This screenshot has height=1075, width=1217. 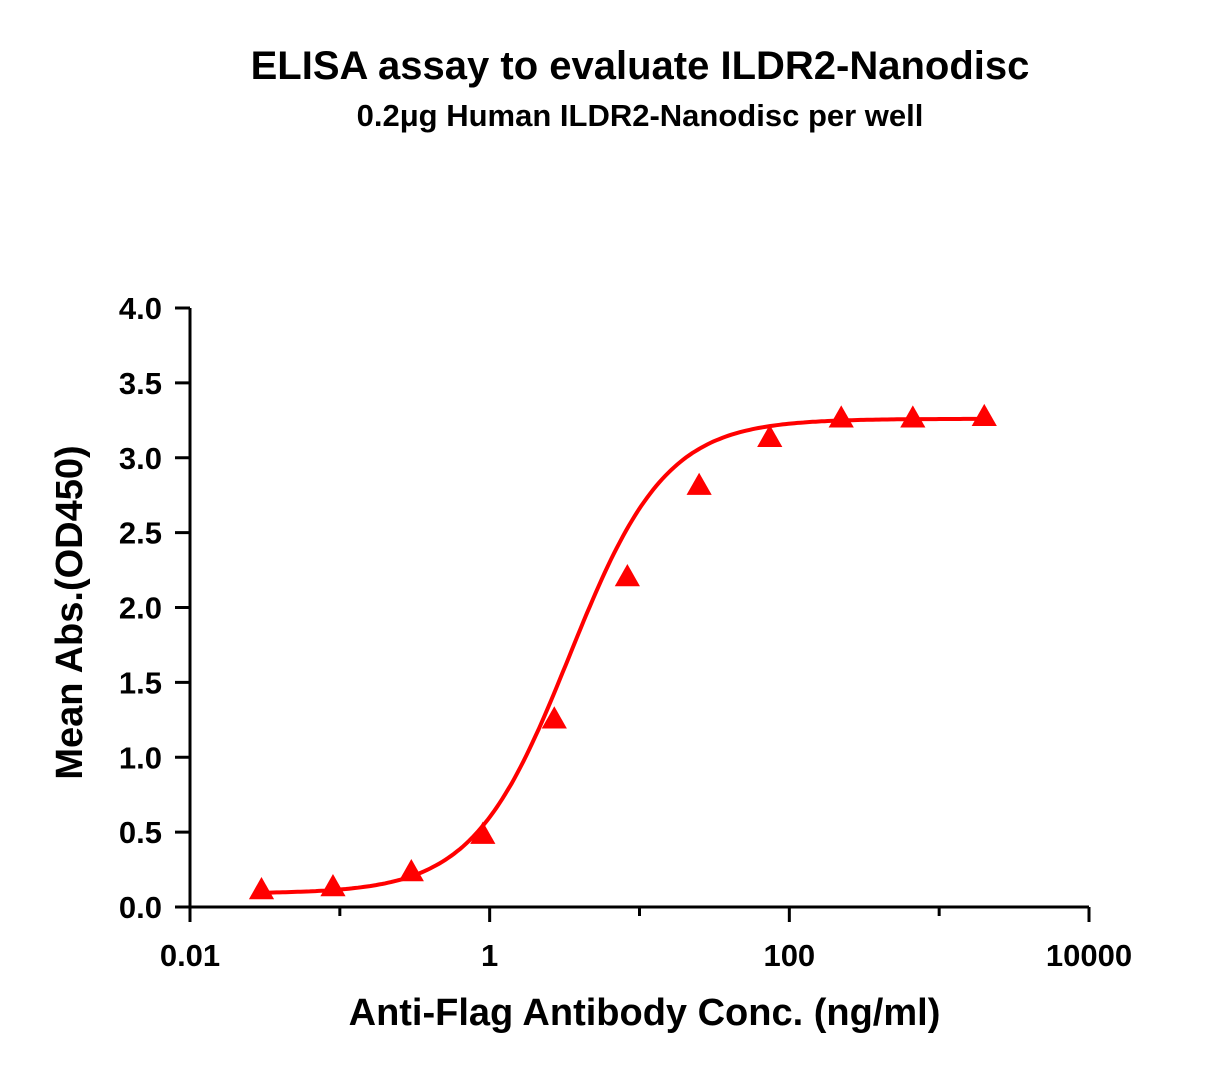 I want to click on y-tick-label: 3.0, so click(x=140, y=458).